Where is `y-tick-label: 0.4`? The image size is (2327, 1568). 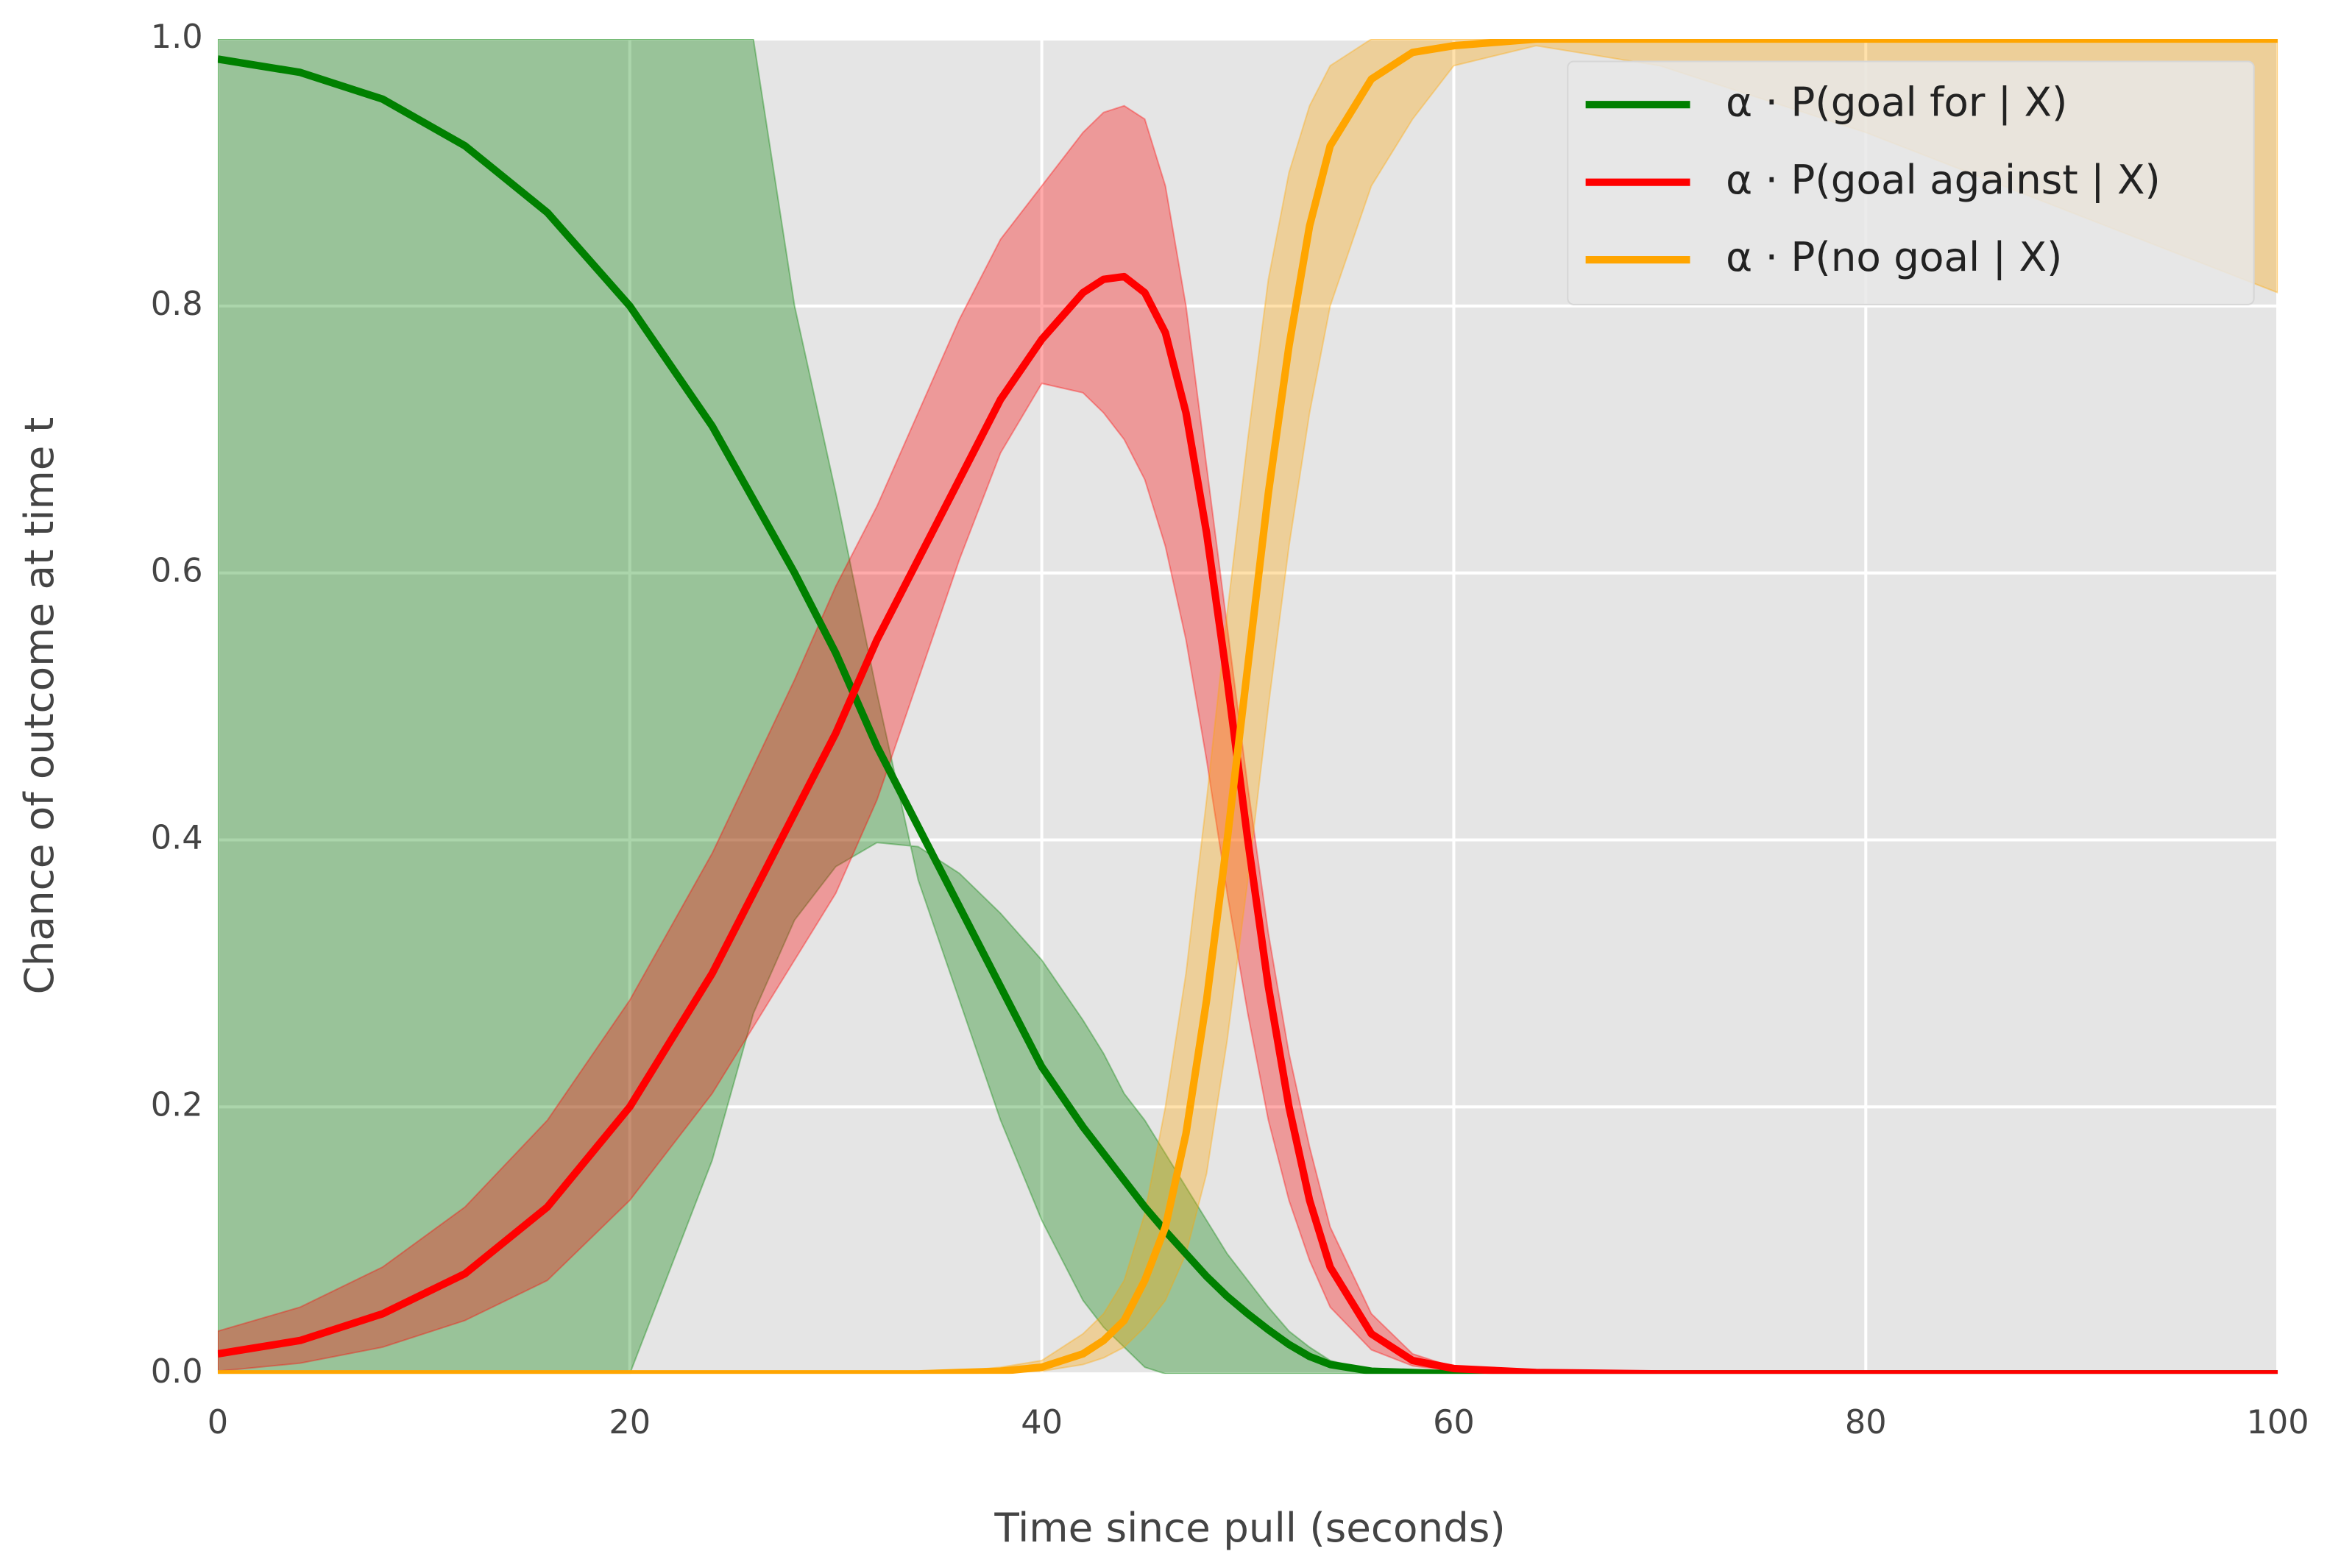 y-tick-label: 0.4 is located at coordinates (177, 838).